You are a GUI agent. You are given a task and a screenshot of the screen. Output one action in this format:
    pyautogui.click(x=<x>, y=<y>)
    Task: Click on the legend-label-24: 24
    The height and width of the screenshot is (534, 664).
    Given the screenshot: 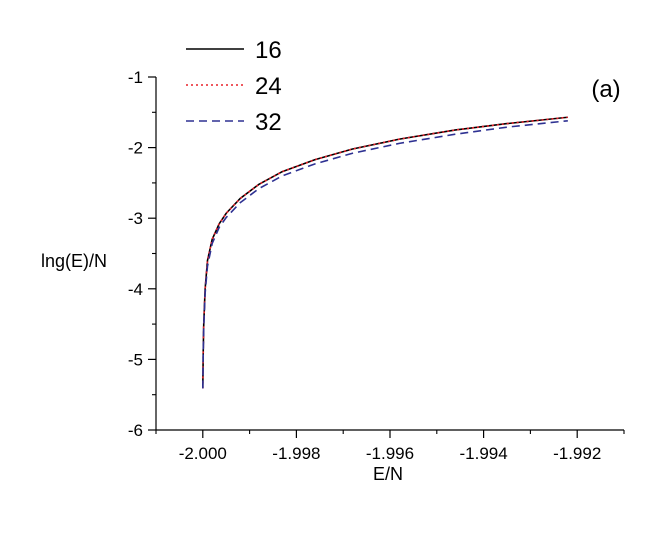 What is the action you would take?
    pyautogui.click(x=268, y=86)
    